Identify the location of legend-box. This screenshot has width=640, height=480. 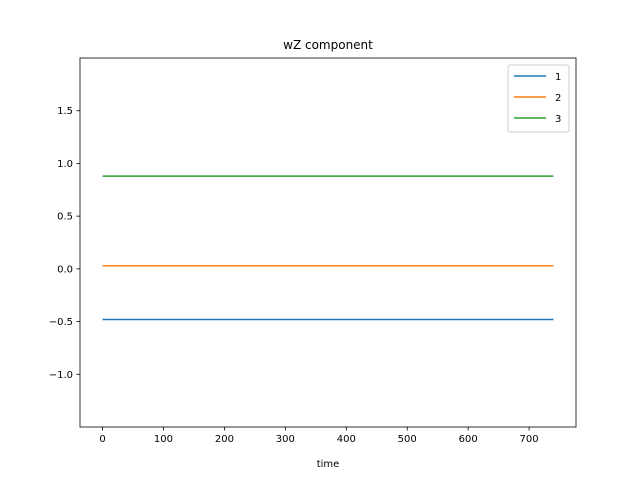
(538, 98).